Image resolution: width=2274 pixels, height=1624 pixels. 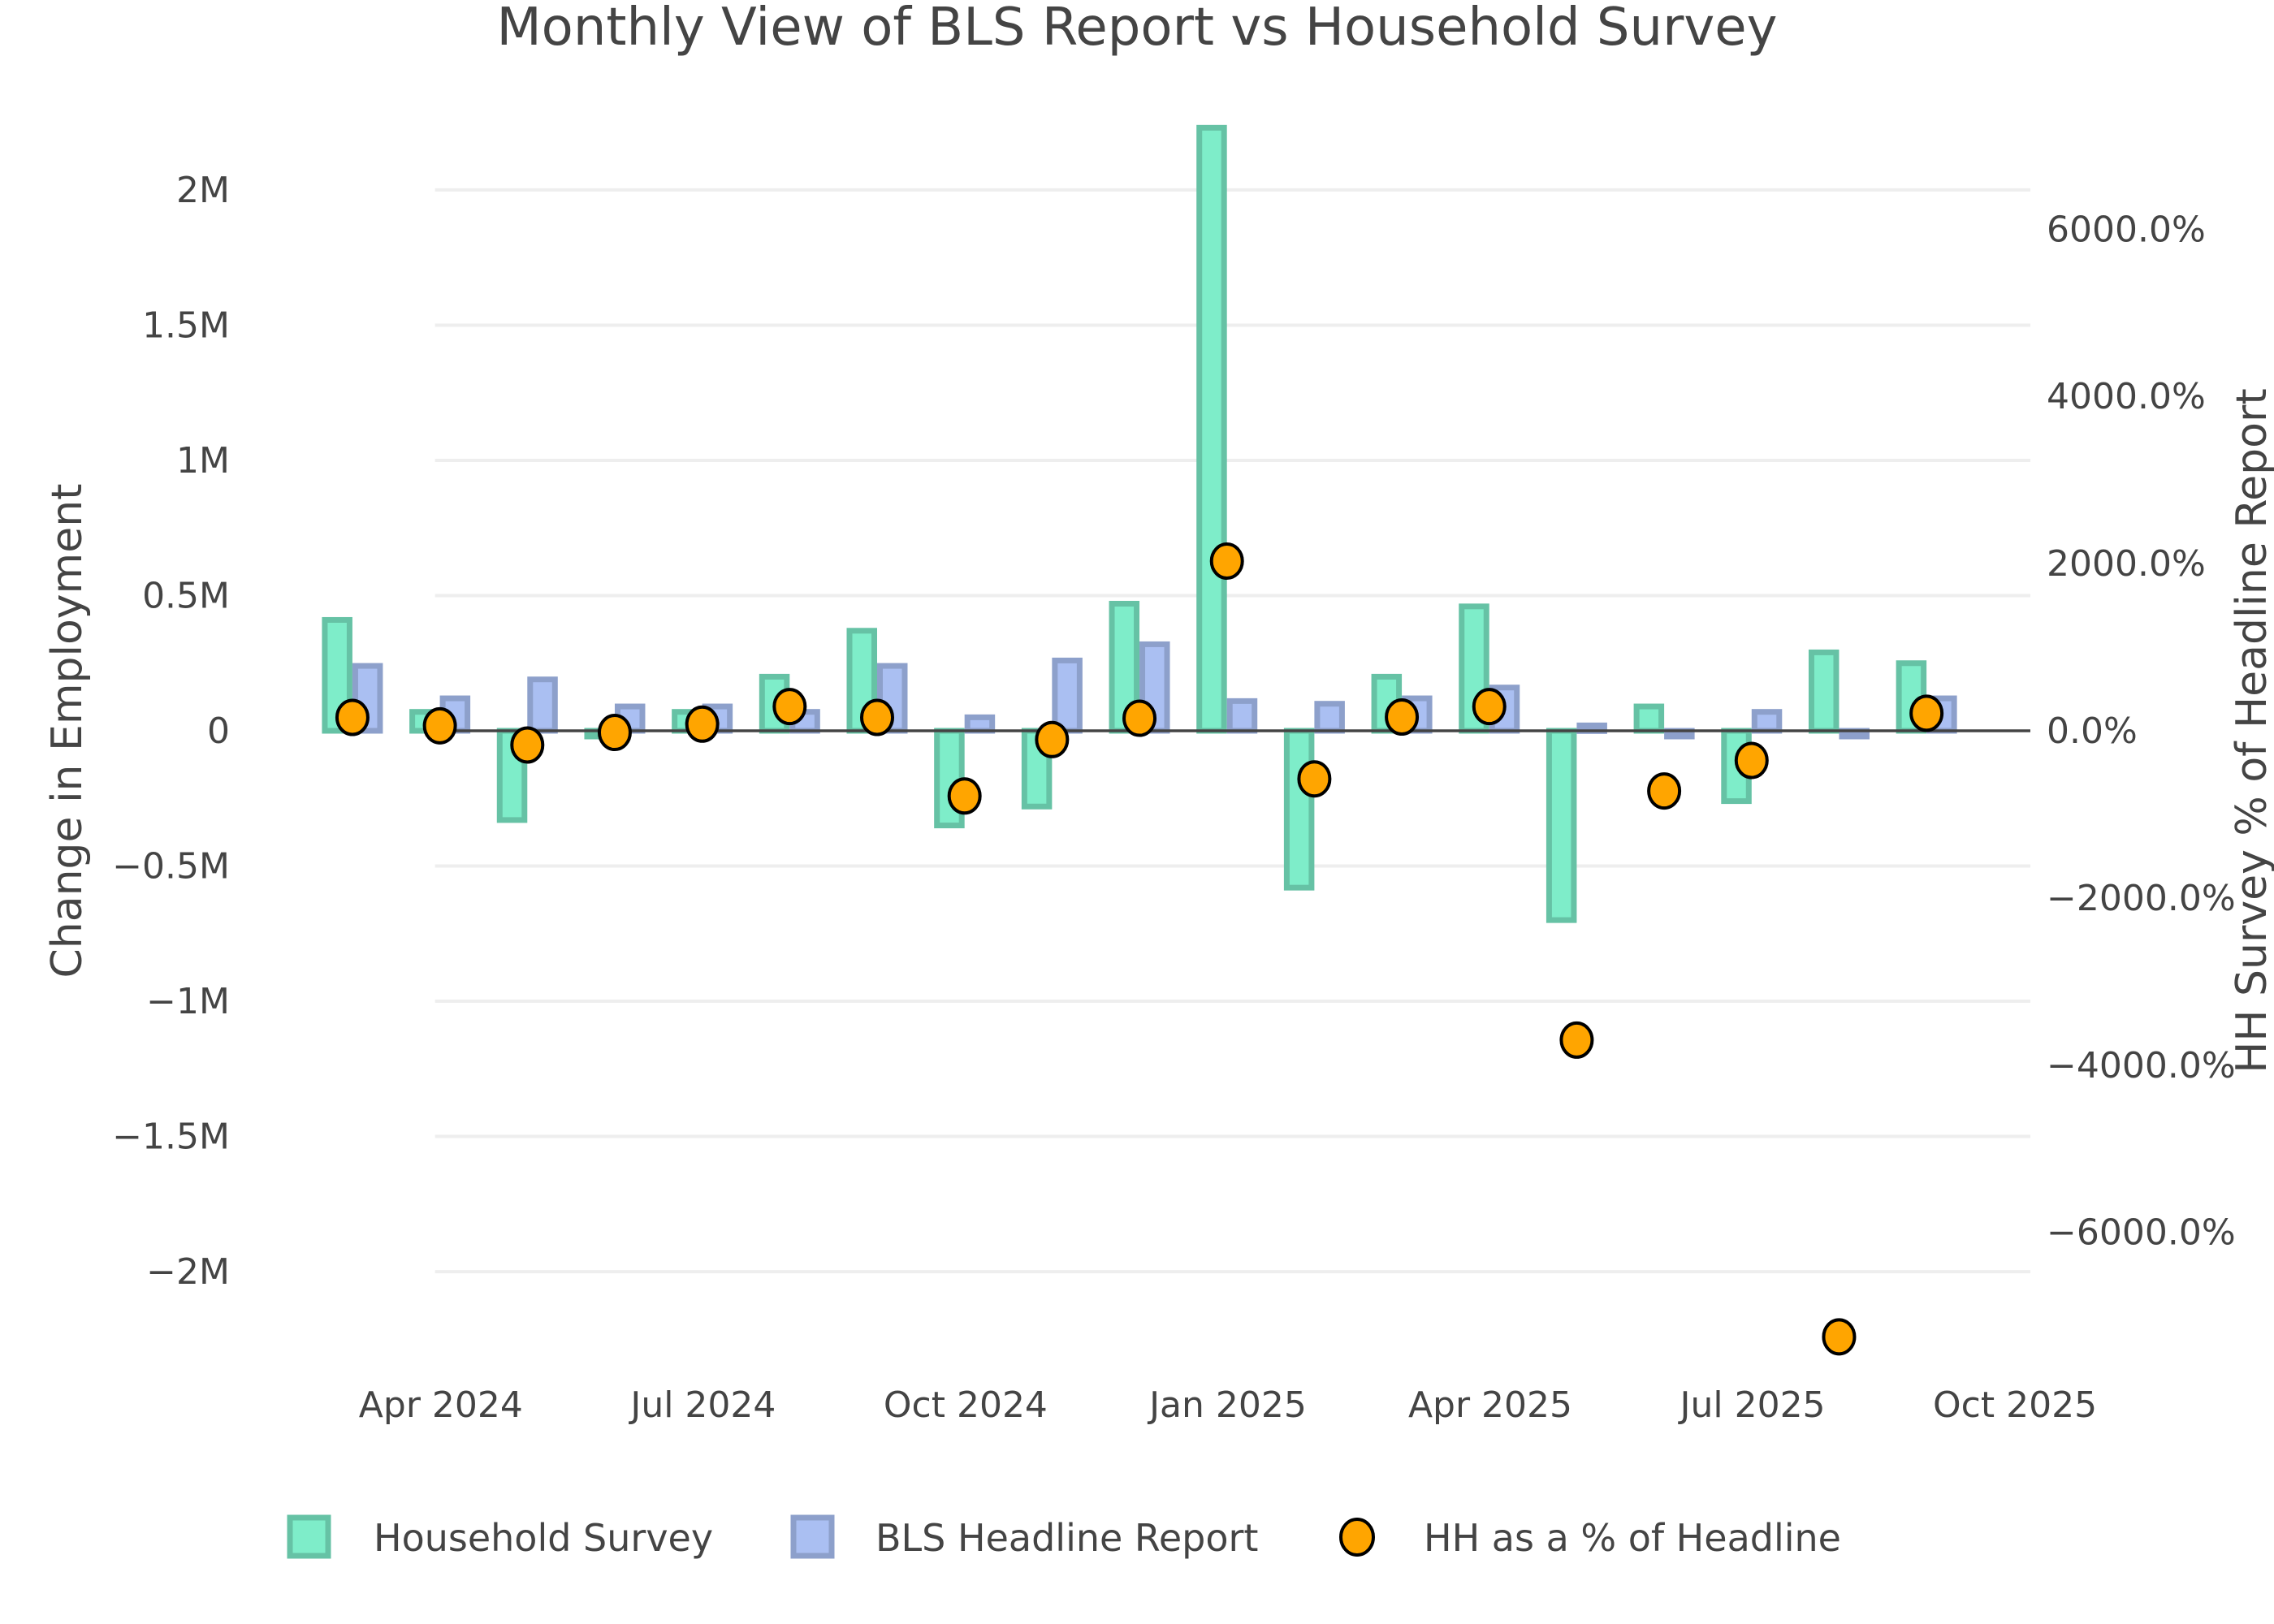 What do you see at coordinates (1357, 1537) in the screenshot?
I see `legend-marker-pct` at bounding box center [1357, 1537].